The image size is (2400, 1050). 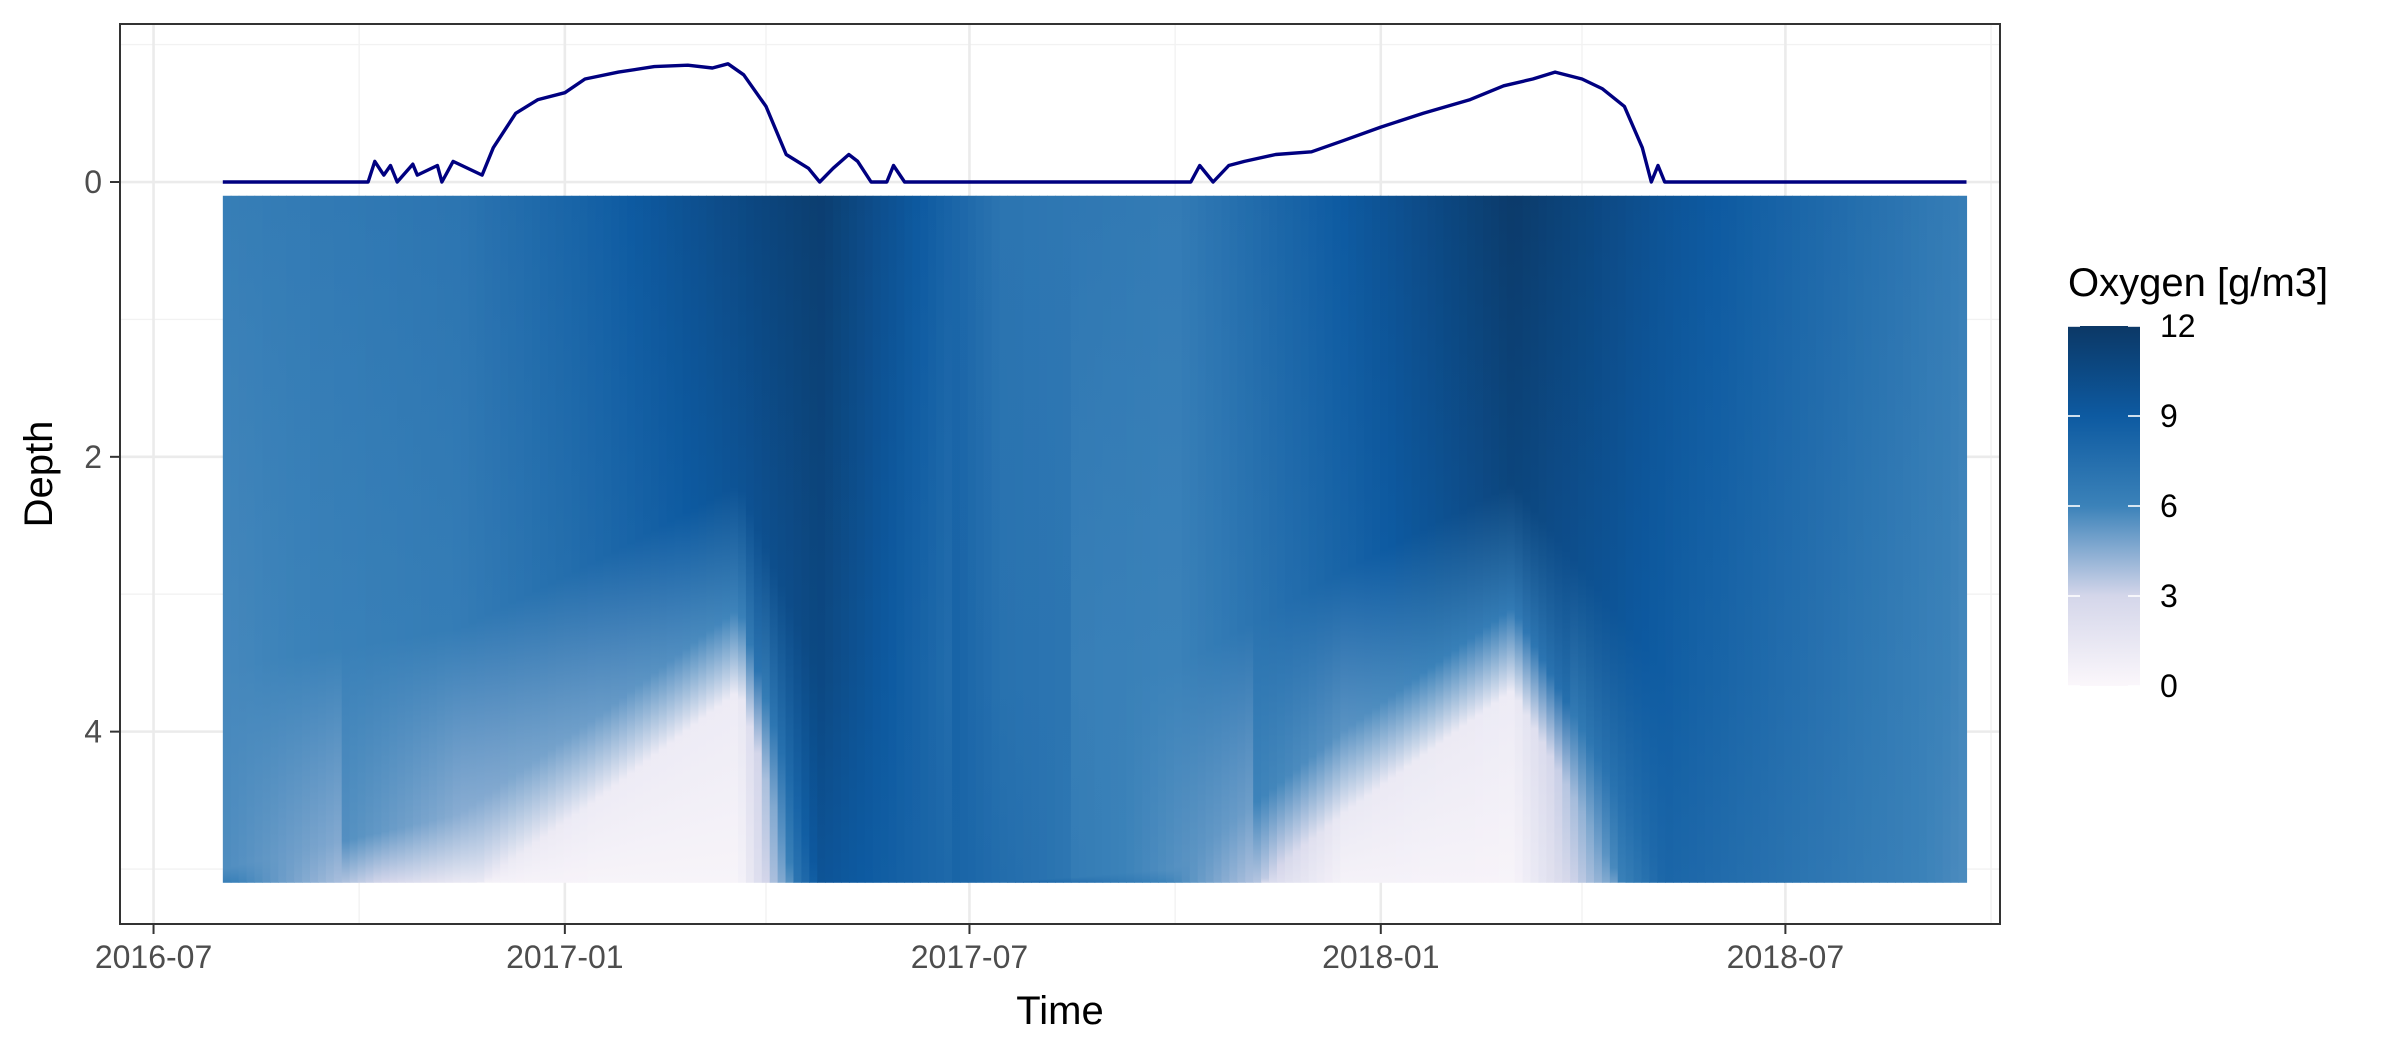 I want to click on x-tick-label: 2016-07, so click(x=153, y=957).